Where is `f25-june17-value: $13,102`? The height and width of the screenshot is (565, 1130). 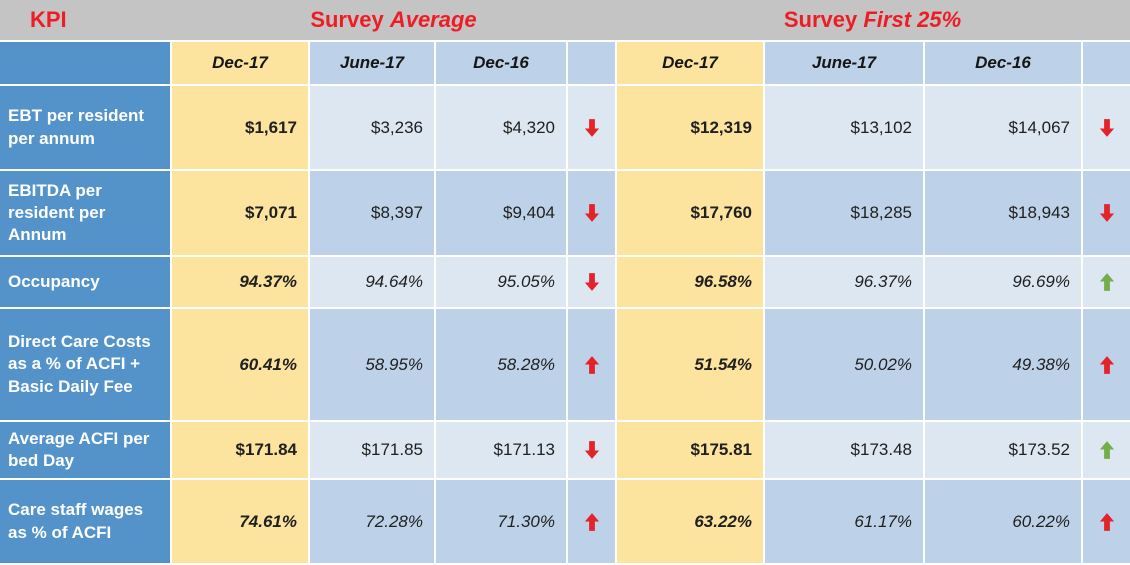
f25-june17-value: $13,102 is located at coordinates (844, 127).